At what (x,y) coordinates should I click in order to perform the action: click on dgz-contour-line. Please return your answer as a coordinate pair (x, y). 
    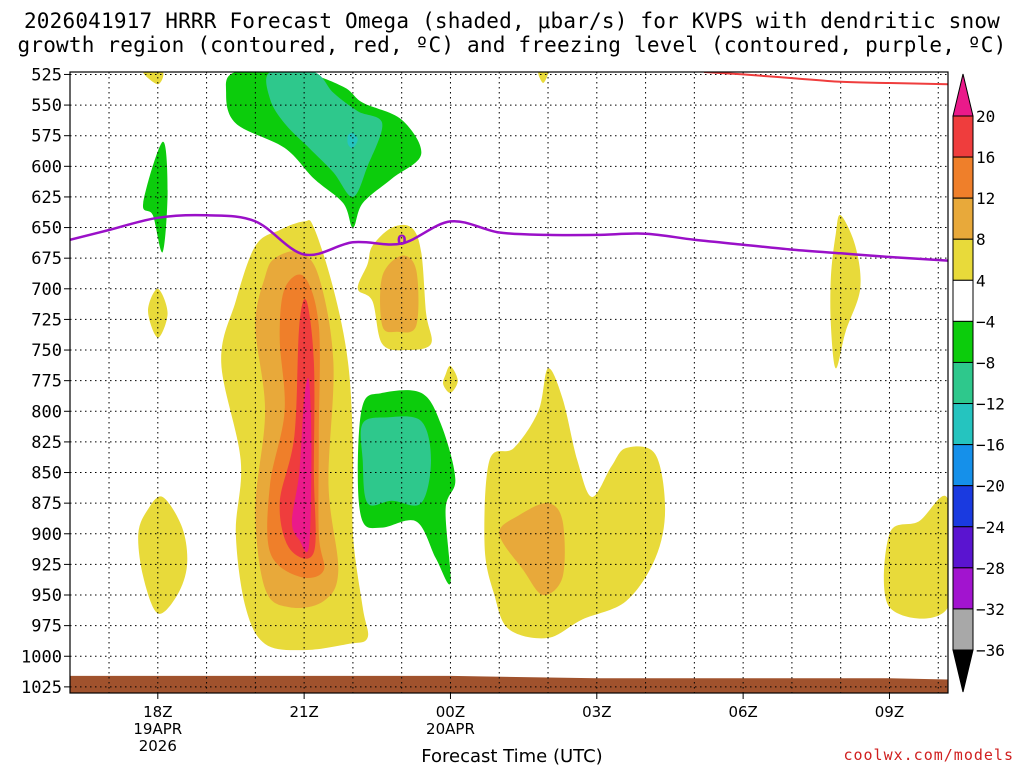
    Looking at the image, I should click on (826, 79).